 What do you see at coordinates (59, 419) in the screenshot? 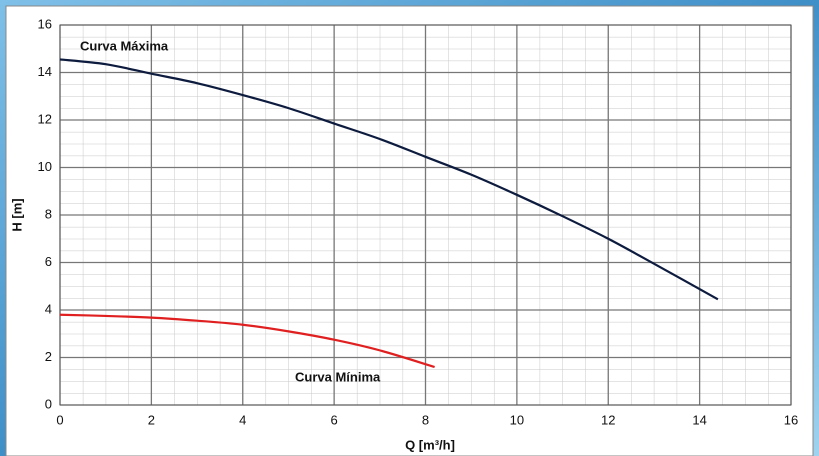
I see `x-tick-label: 0` at bounding box center [59, 419].